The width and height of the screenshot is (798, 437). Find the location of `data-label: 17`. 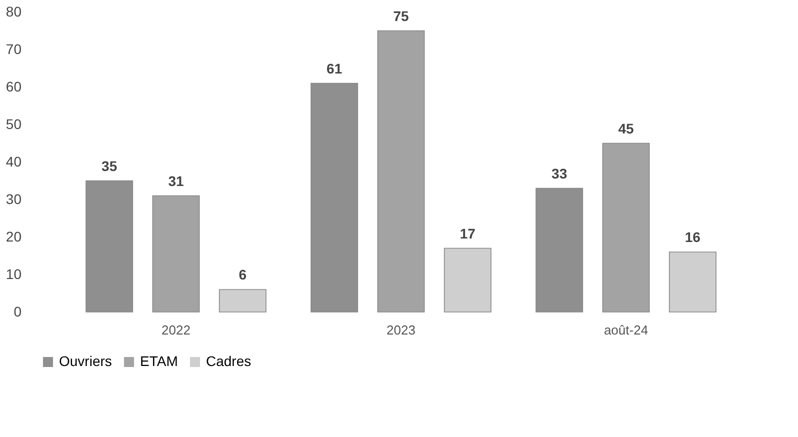

data-label: 17 is located at coordinates (468, 233).